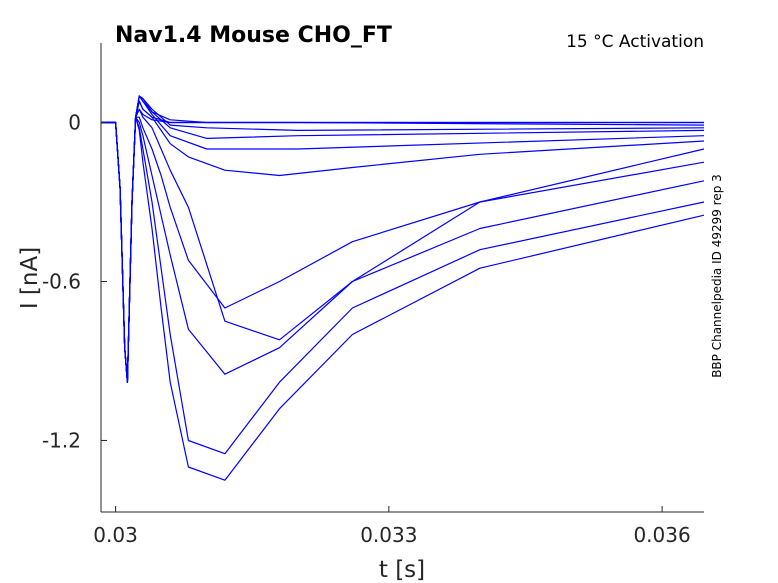  Describe the element at coordinates (61, 440) in the screenshot. I see `y-tick-label: -1.2` at that location.